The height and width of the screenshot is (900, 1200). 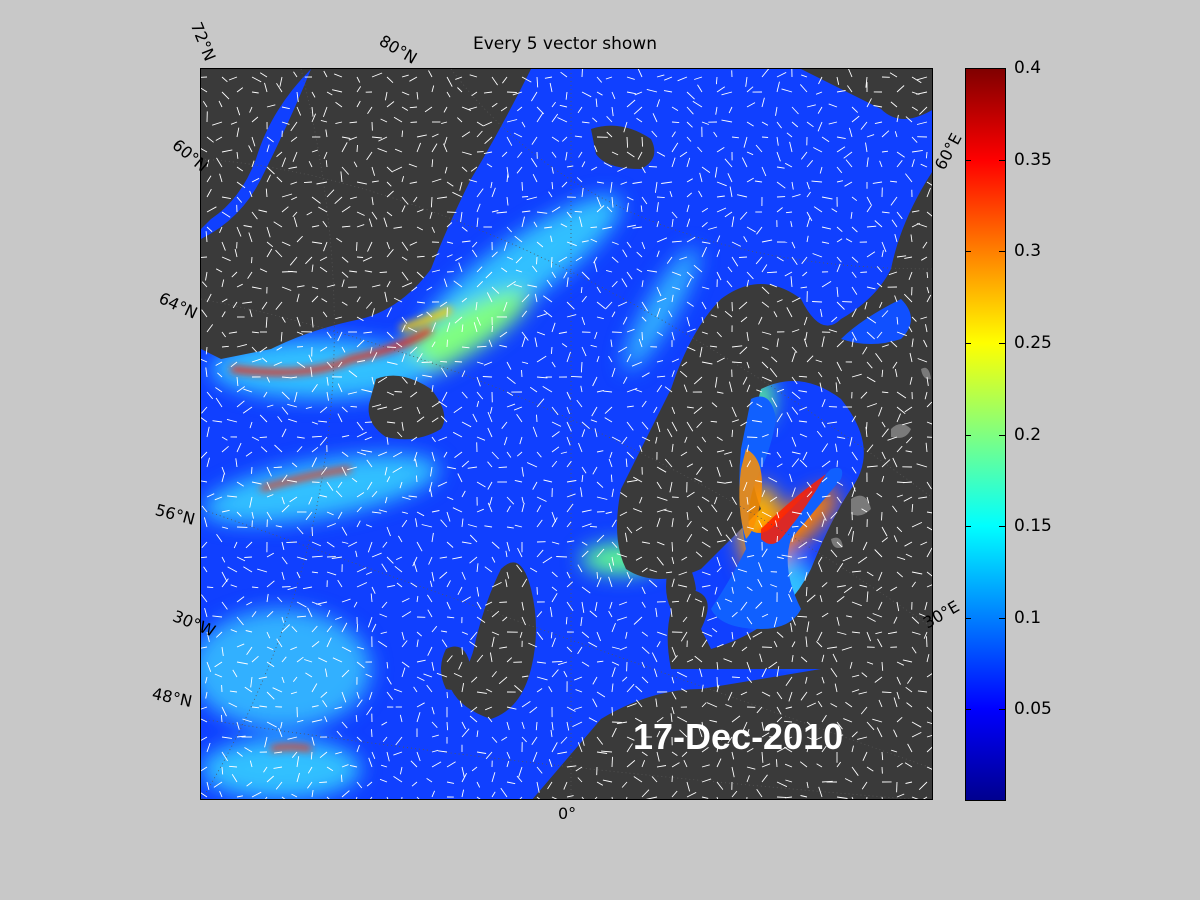 What do you see at coordinates (567, 813) in the screenshot?
I see `lon-label-0: 0°` at bounding box center [567, 813].